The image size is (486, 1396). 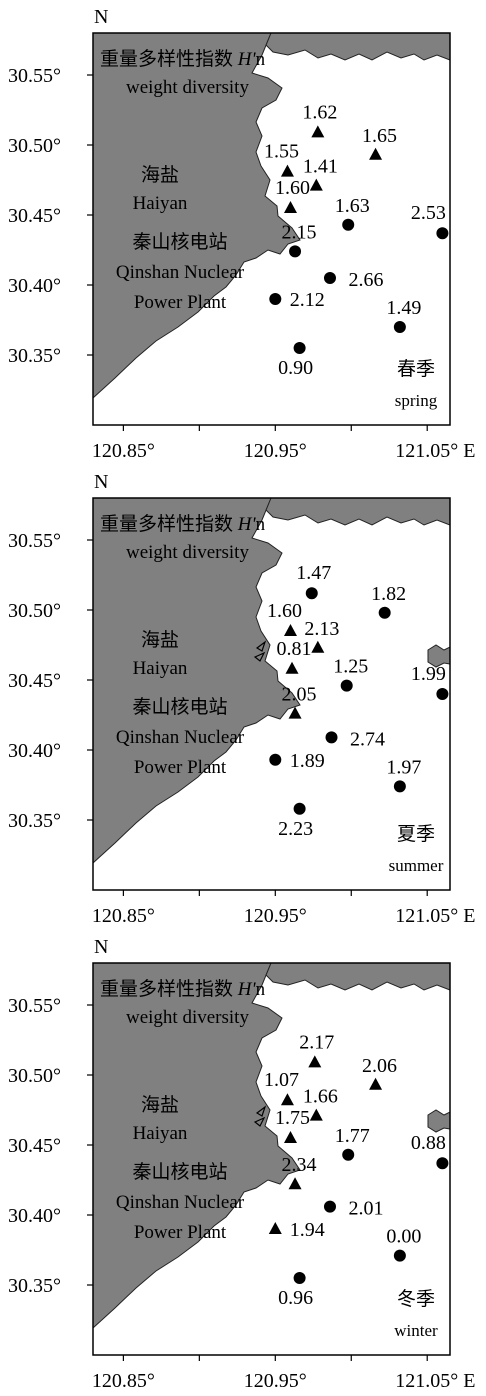 I want to click on station-value-label: 1.47, so click(x=313, y=573).